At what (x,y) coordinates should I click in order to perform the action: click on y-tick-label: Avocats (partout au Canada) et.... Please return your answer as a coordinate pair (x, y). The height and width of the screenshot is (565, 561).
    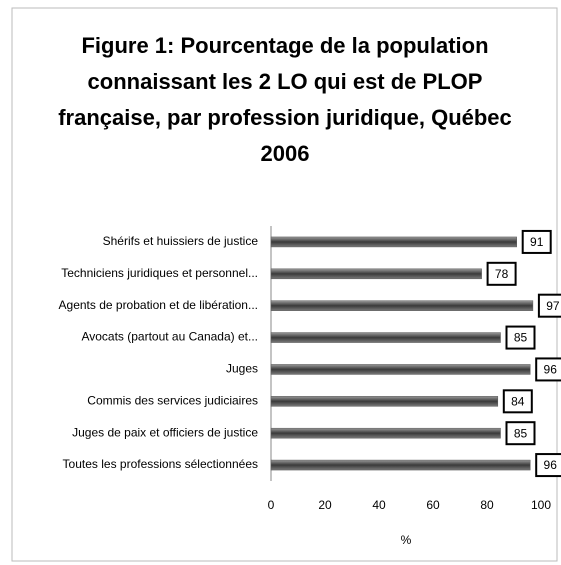
    Looking at the image, I should click on (169, 337).